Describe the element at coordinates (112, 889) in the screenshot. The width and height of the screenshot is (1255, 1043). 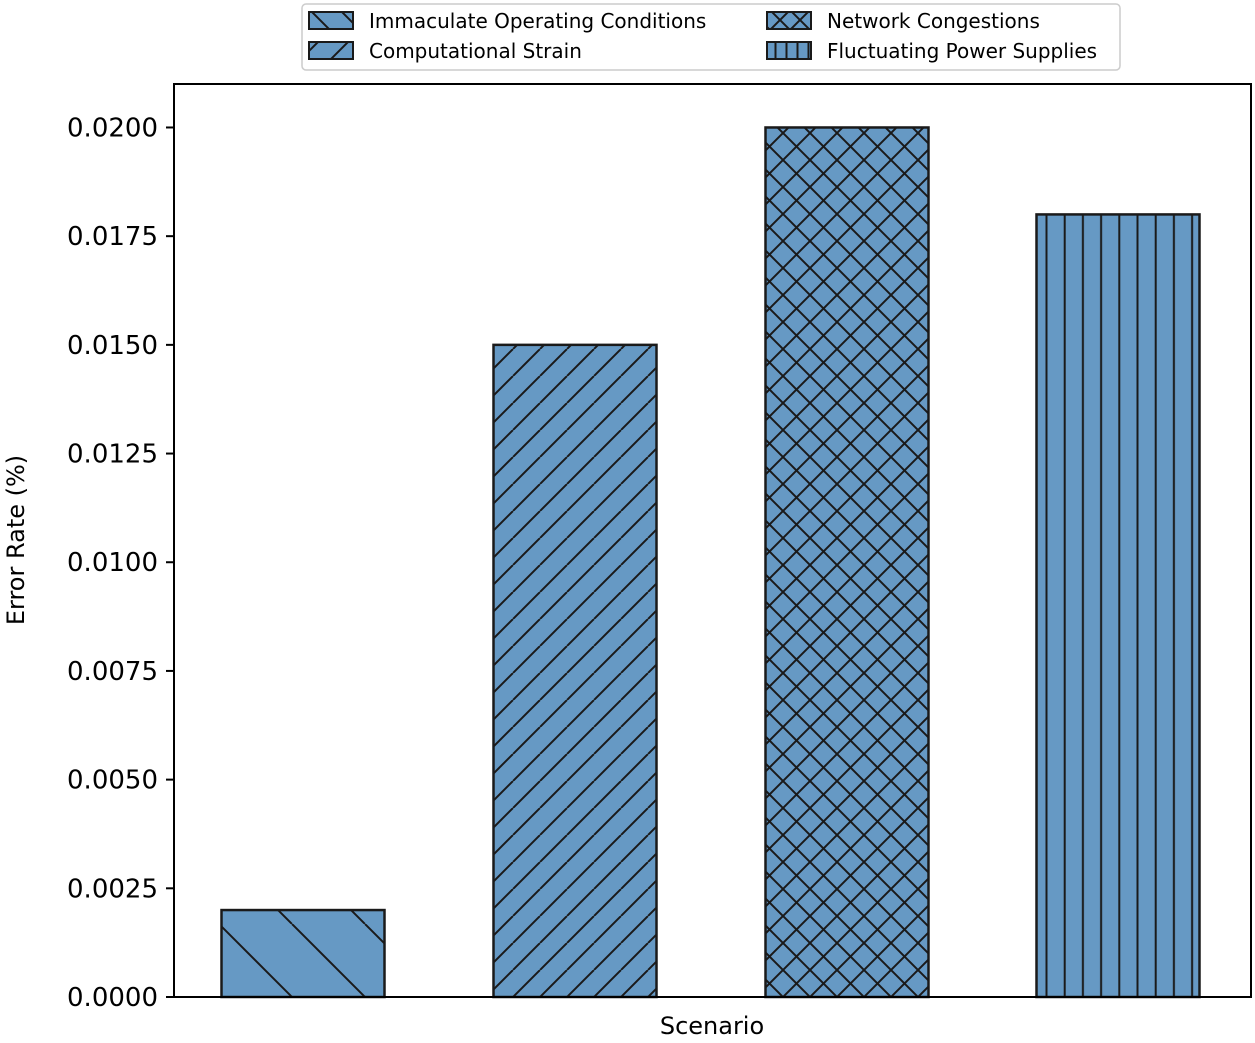
I see `y-tick-label: 0.0025` at that location.